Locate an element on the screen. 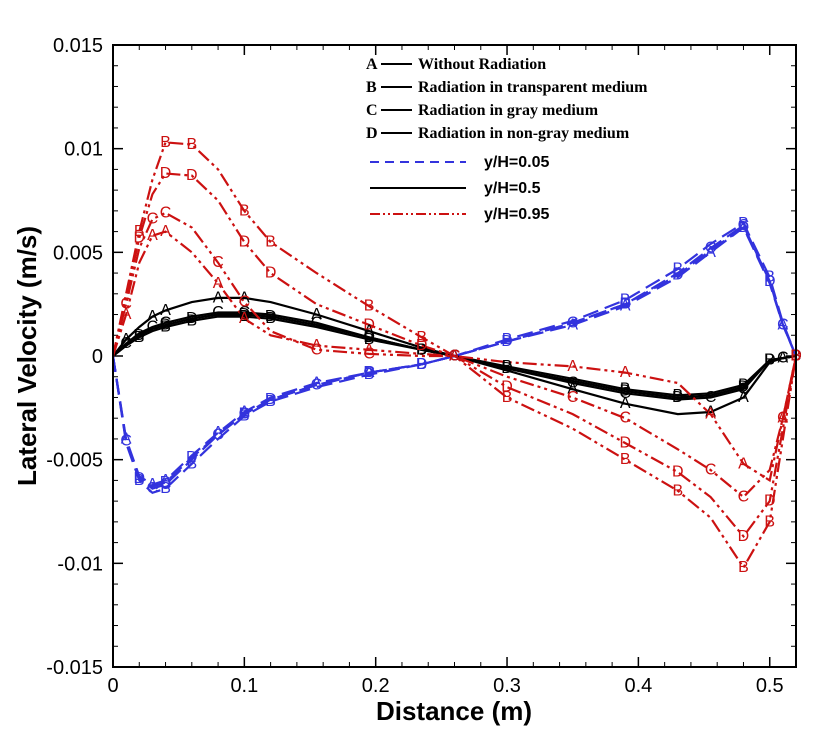 The width and height of the screenshot is (830, 730). y-tick-label: 0 is located at coordinates (97, 357).